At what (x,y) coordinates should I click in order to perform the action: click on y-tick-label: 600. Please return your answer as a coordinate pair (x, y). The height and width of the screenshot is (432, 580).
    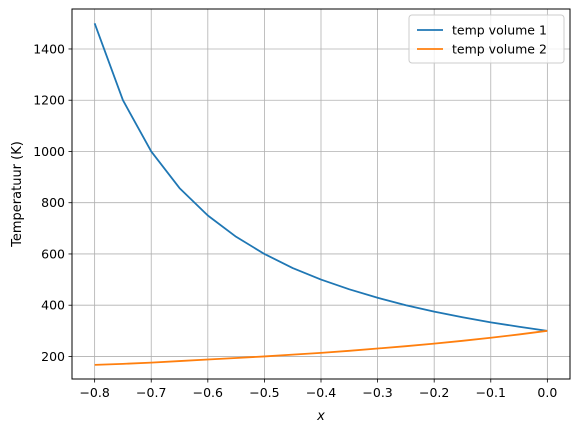
    Looking at the image, I should click on (53, 253).